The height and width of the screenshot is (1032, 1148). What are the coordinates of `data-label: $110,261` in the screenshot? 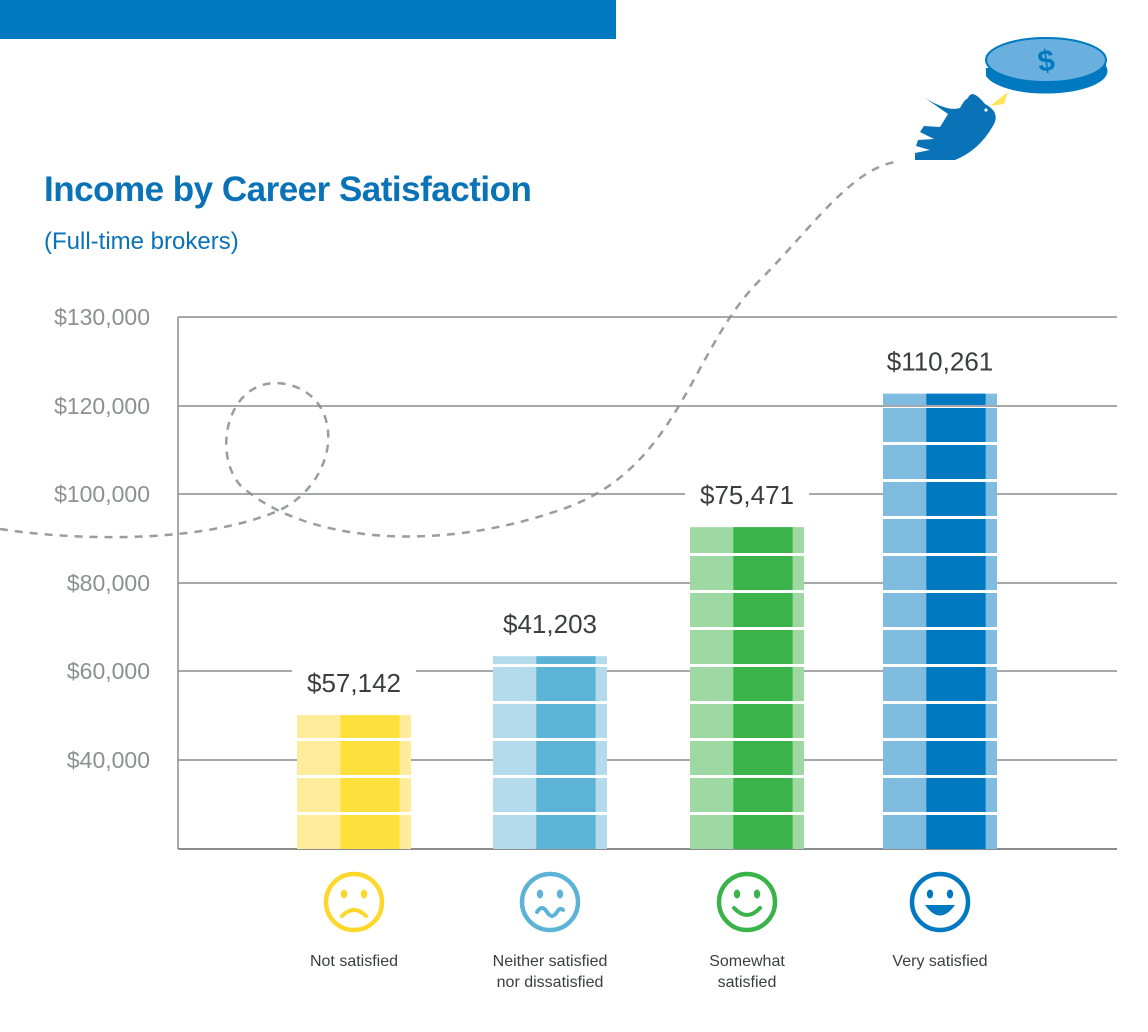 It's located at (940, 362).